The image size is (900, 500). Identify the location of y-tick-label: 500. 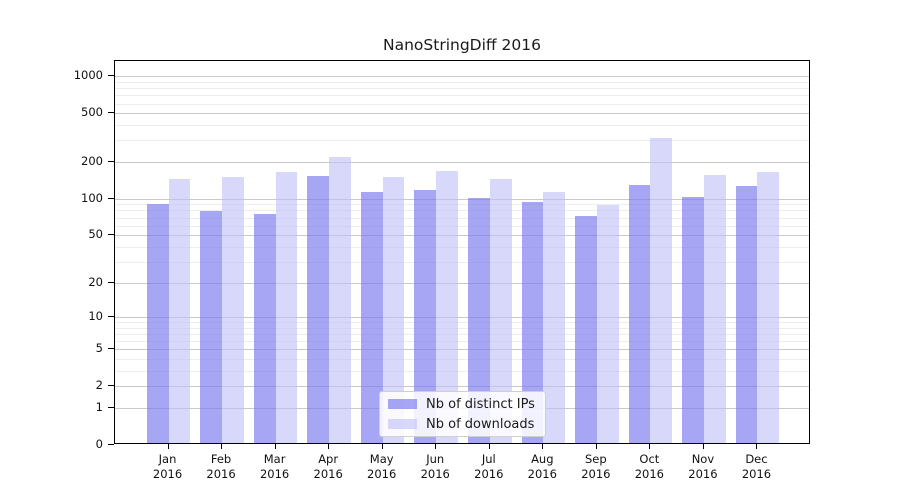
(92, 112).